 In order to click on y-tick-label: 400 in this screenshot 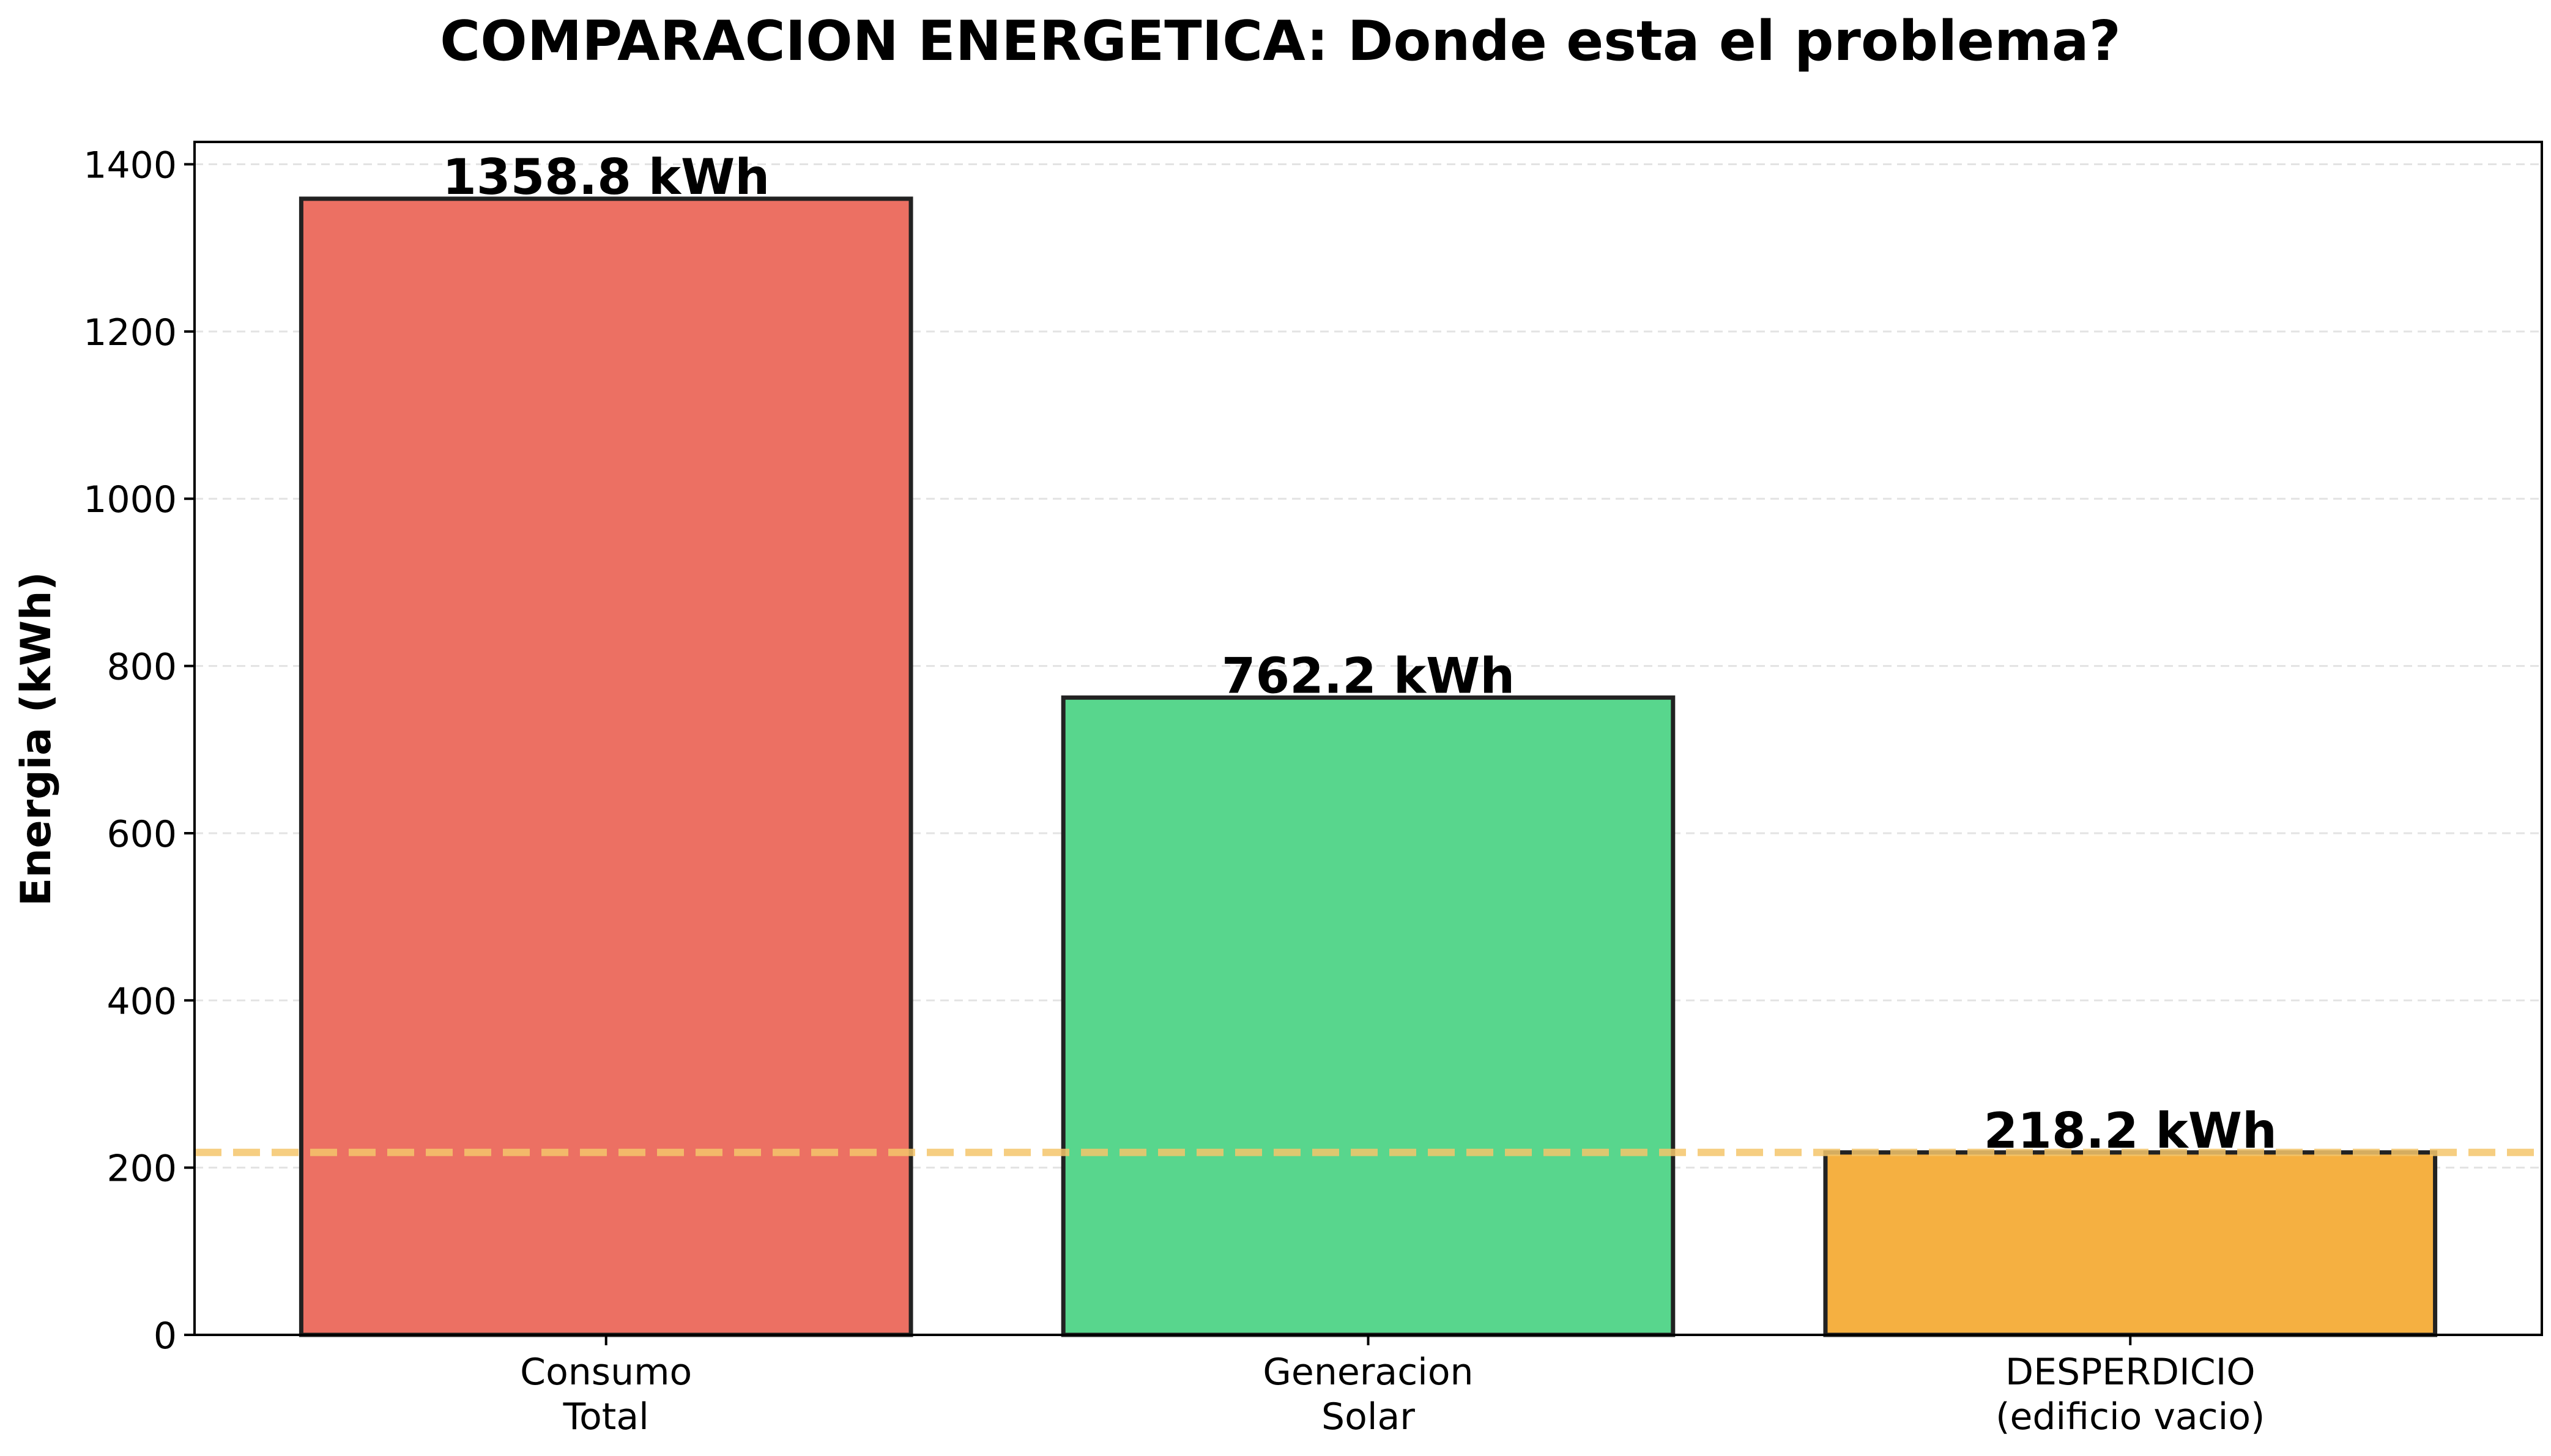, I will do `click(141, 1001)`.